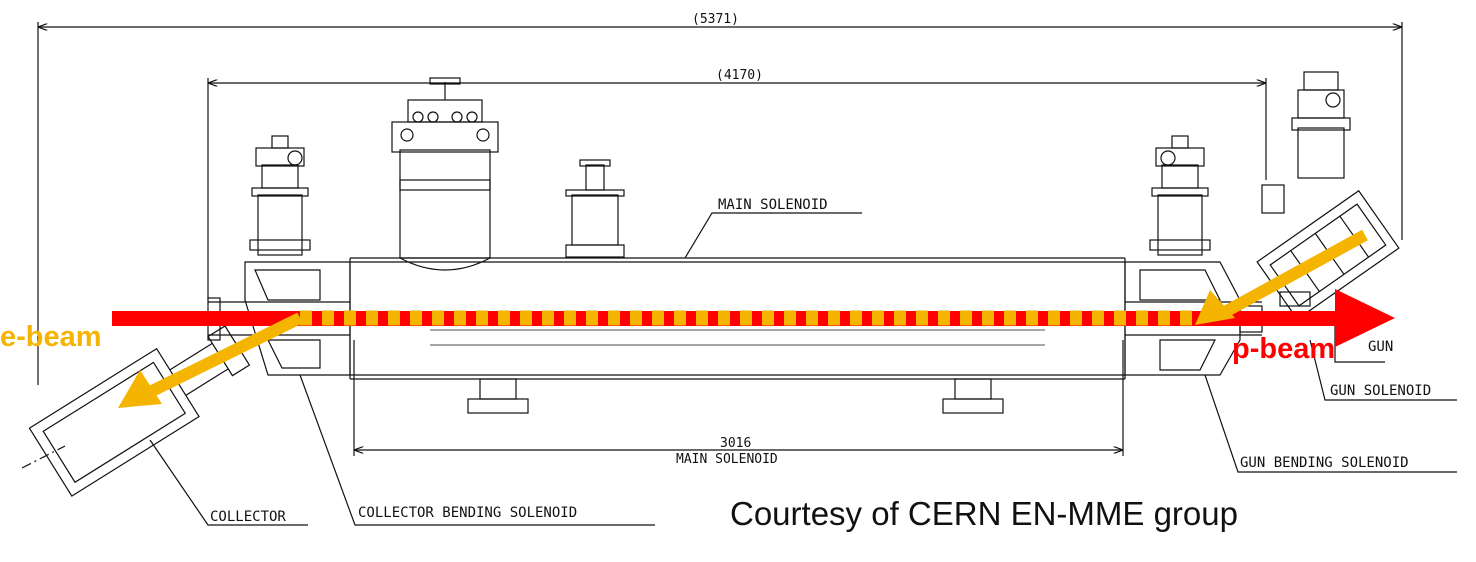 The width and height of the screenshot is (1476, 562). Describe the element at coordinates (773, 235) in the screenshot. I see `leader-main-solenoid` at that location.